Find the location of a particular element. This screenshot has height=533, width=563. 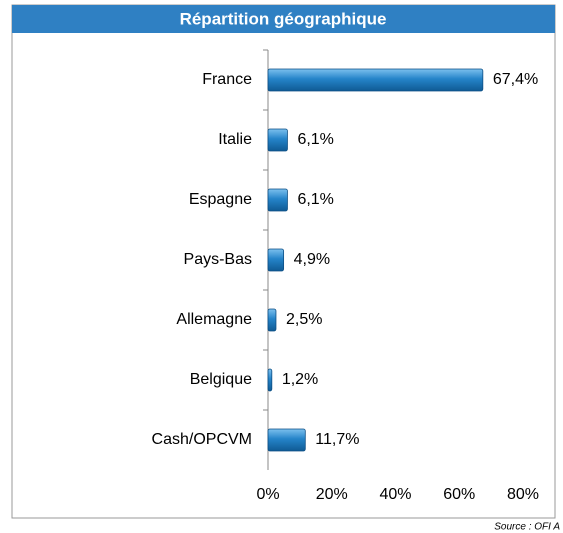

y-tick-label: Belgique is located at coordinates (221, 379).